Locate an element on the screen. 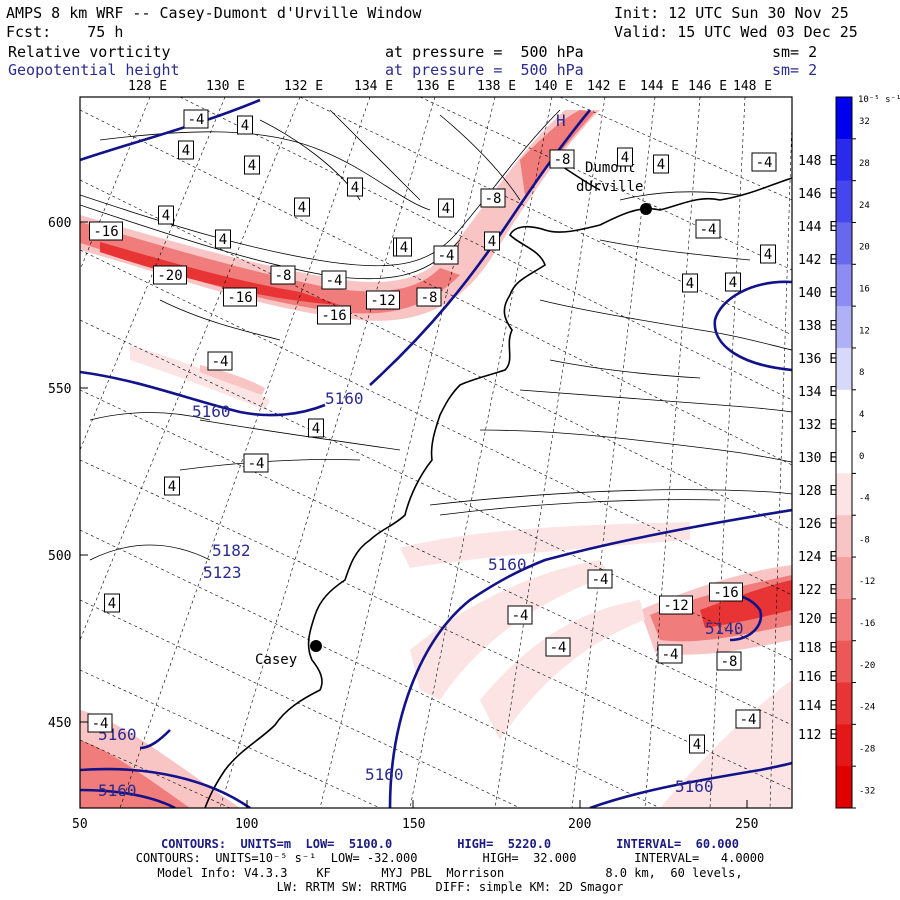  lon-label: 134 E is located at coordinates (373, 86).